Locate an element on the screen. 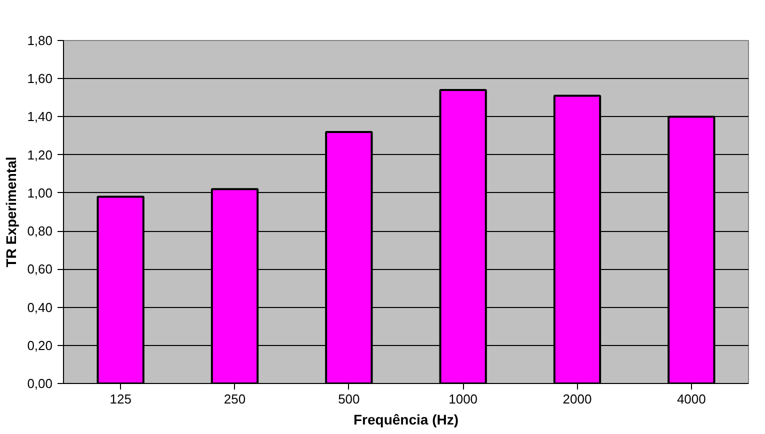  x-tick-label: 2000 is located at coordinates (577, 399).